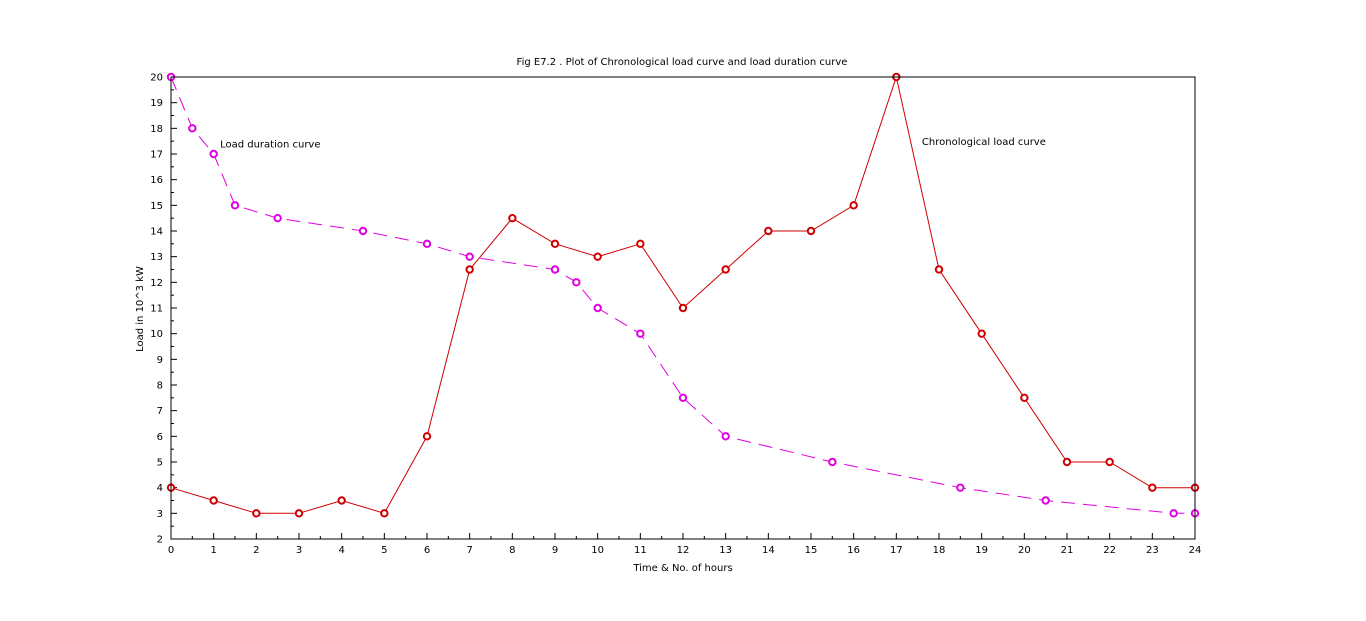 This screenshot has height=621, width=1366. I want to click on x-tick-label: 13, so click(725, 550).